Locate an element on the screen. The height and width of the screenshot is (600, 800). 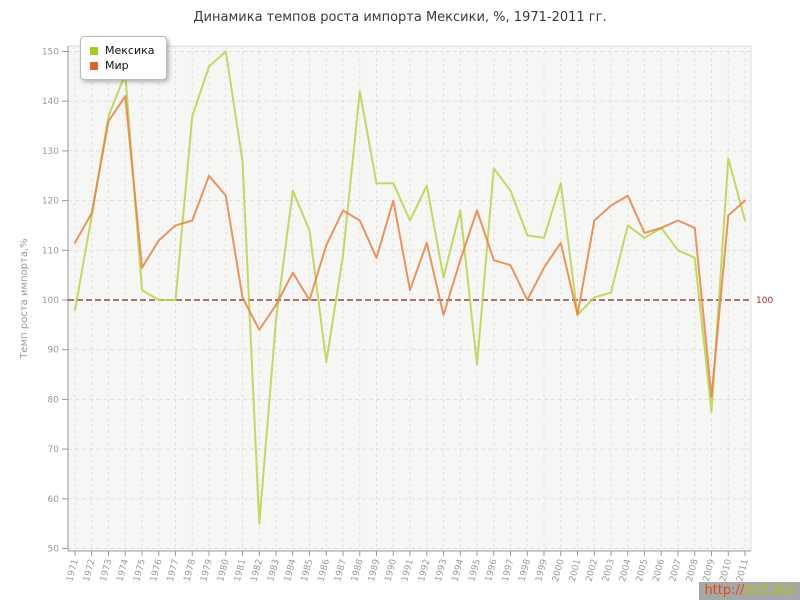
x-tick-label: 1981 is located at coordinates (241, 570).